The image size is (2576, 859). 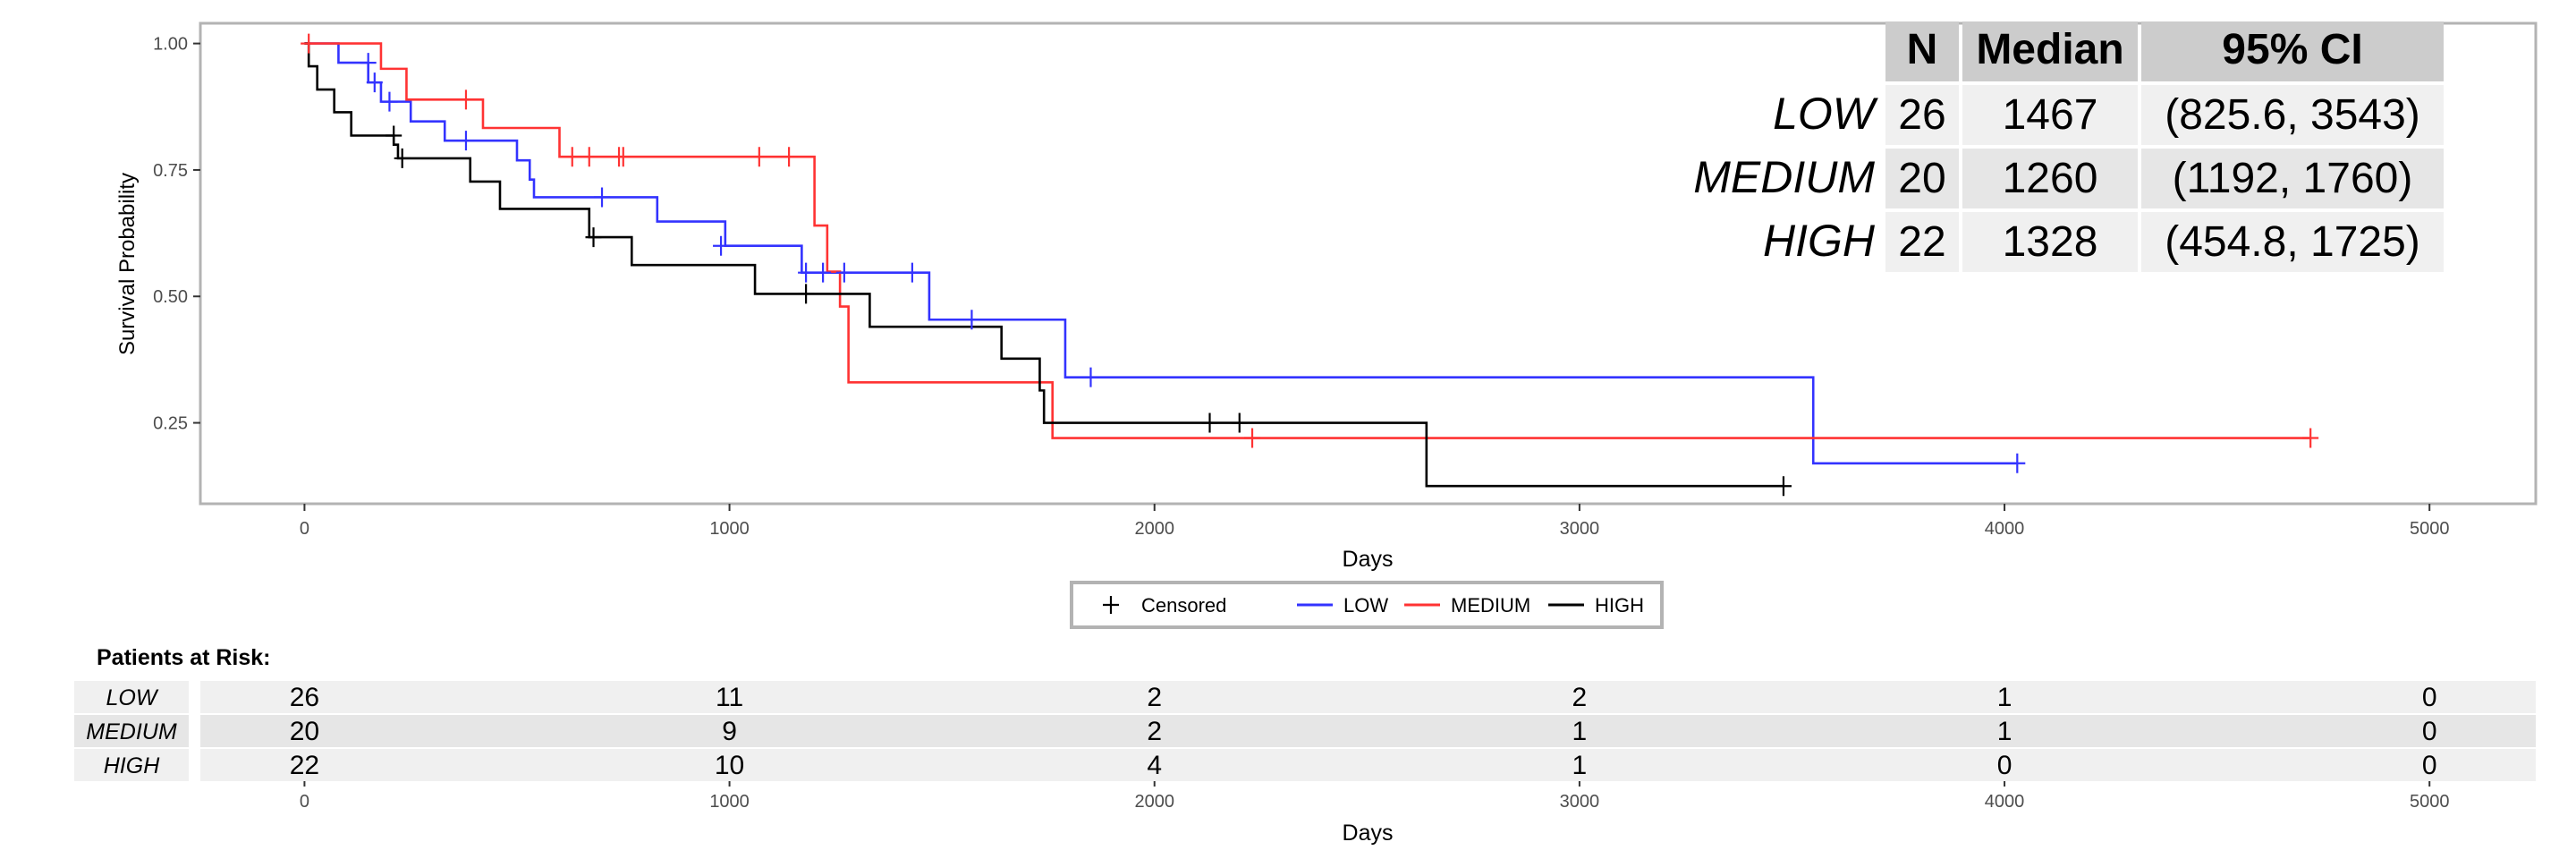 What do you see at coordinates (1819, 241) in the screenshot?
I see `summary-row-label-high: HIGH` at bounding box center [1819, 241].